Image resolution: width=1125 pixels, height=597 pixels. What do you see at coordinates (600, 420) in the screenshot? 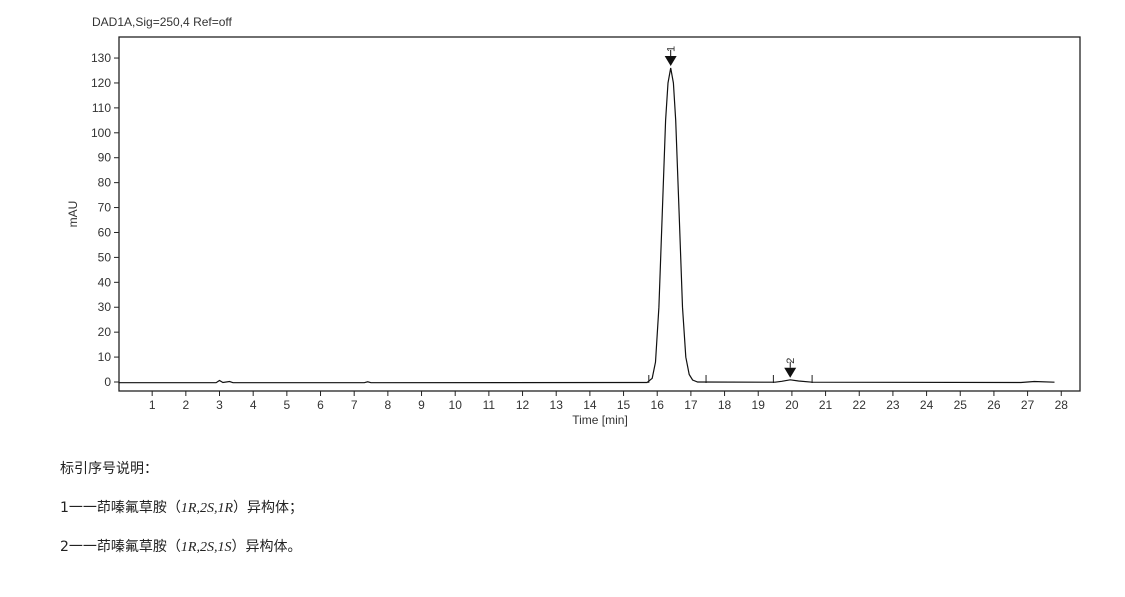
I see `x-axis-label: Time [min]` at bounding box center [600, 420].